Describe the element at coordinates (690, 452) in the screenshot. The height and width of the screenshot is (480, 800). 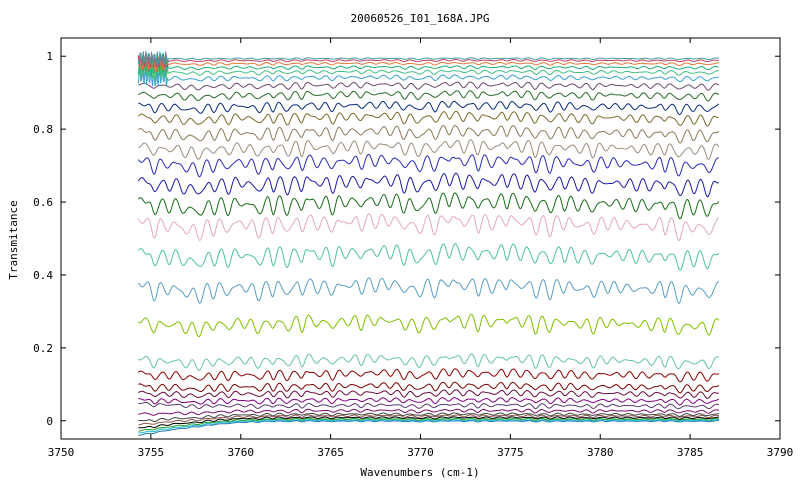
I see `x-tick-label: 3785` at that location.